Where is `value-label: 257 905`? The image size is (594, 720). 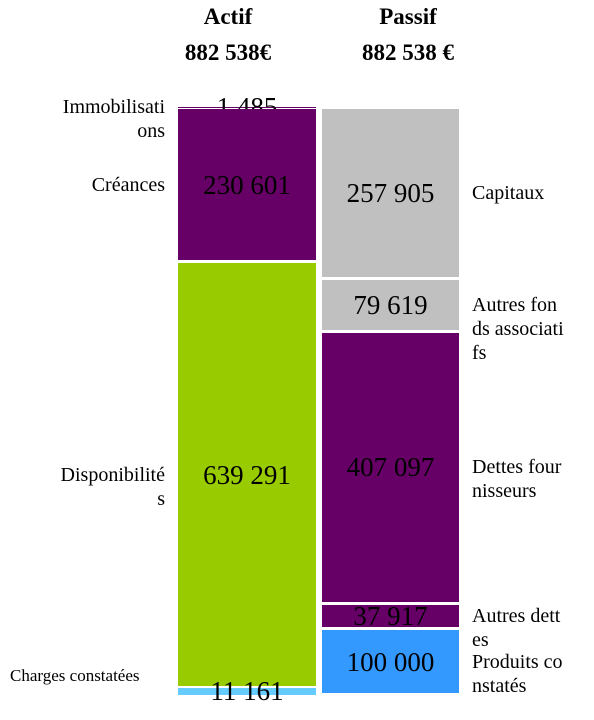
value-label: 257 905 is located at coordinates (390, 192).